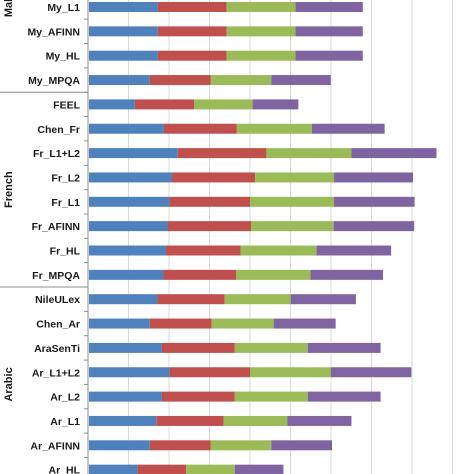 The width and height of the screenshot is (474, 474). I want to click on bar-segment-3-NileULex, so click(257, 299).